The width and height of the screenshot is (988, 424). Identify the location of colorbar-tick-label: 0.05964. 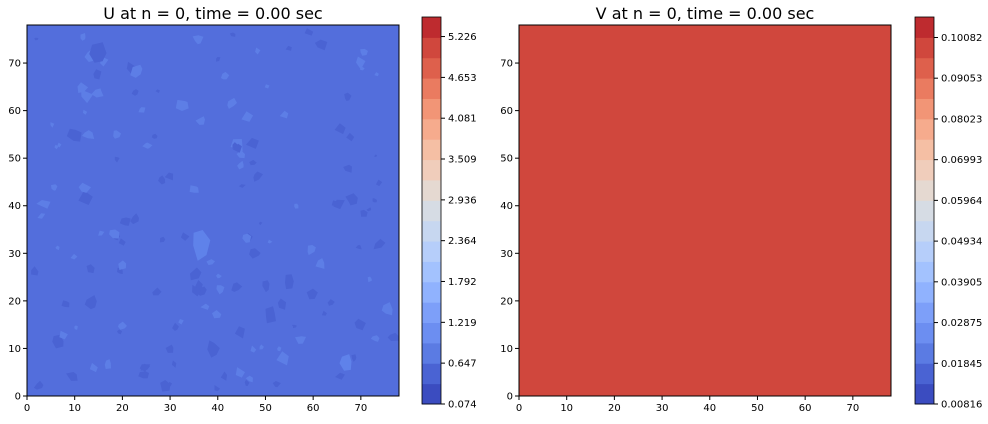
(961, 201).